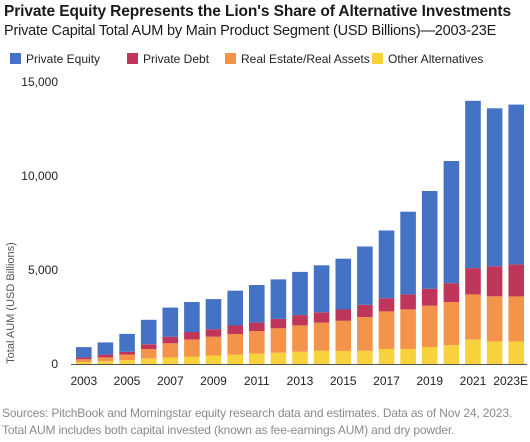  What do you see at coordinates (170, 340) in the screenshot?
I see `bar-private-debt-2007` at bounding box center [170, 340].